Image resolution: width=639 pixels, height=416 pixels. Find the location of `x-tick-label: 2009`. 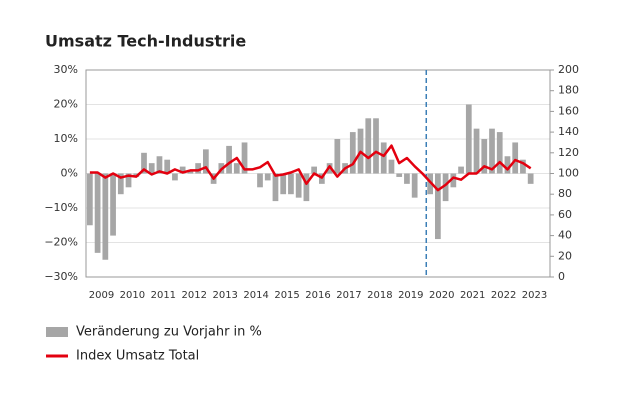

x-tick-label: 2009 is located at coordinates (101, 295).